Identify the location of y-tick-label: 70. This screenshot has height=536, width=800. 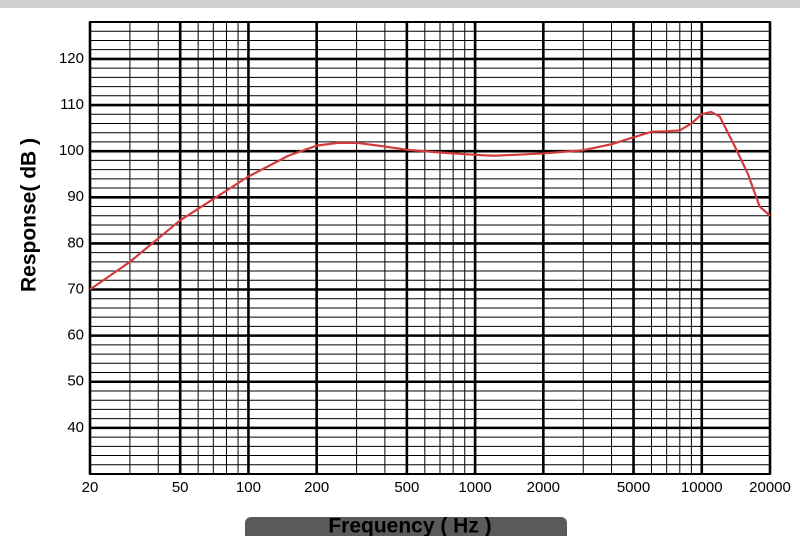
(75, 288).